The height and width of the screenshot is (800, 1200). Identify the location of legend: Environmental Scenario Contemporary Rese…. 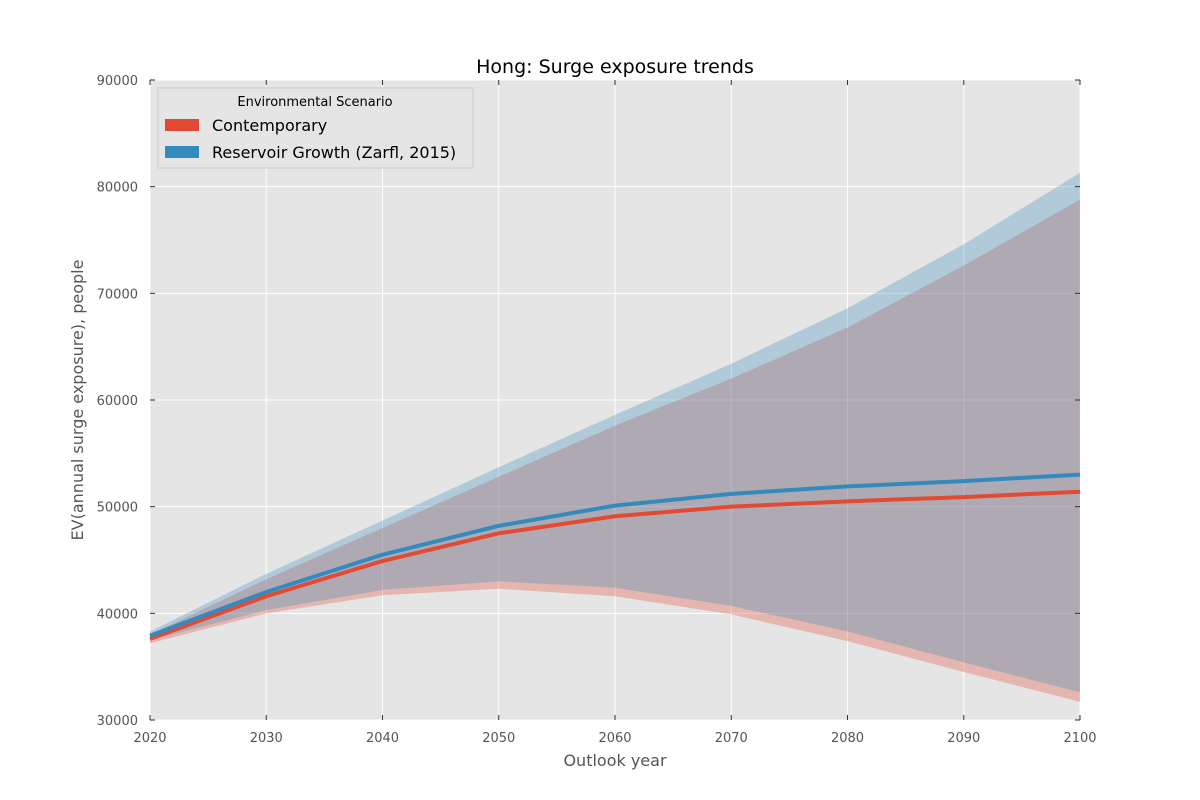
(315, 128).